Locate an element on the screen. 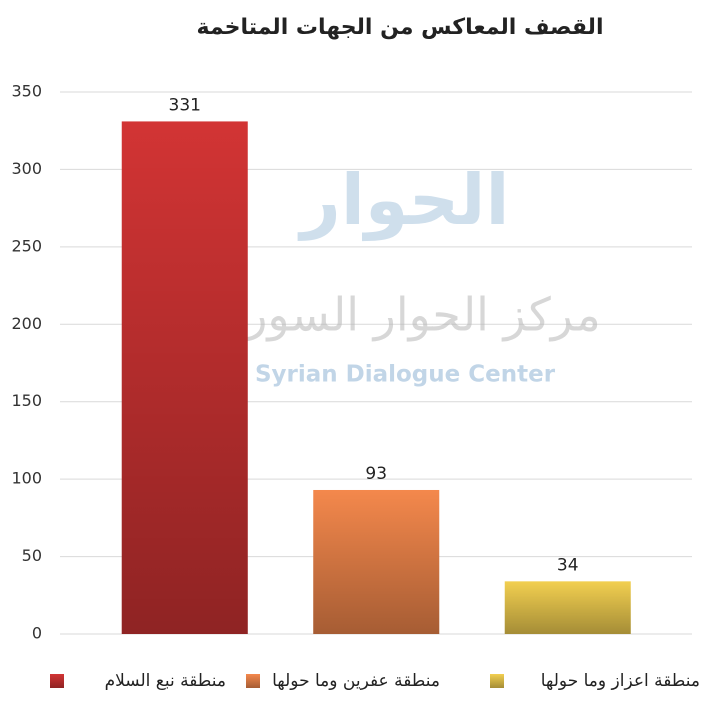 The image size is (712, 711). value-label: 331 is located at coordinates (185, 105).